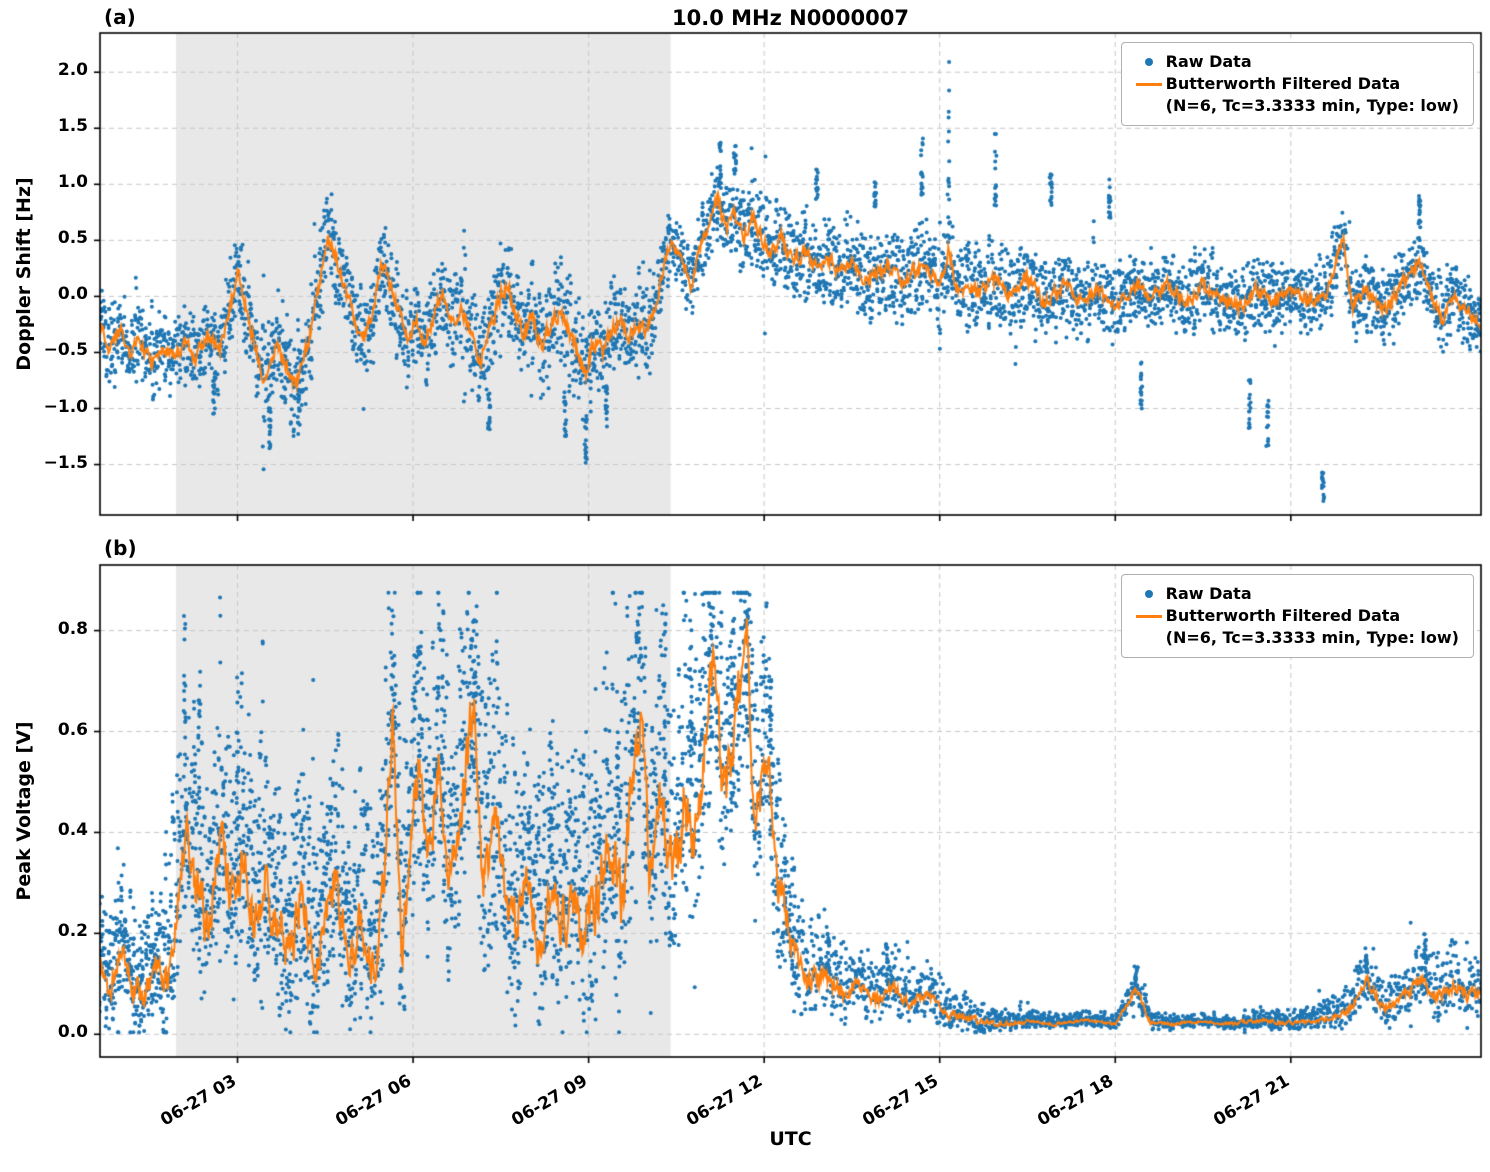 Image resolution: width=1490 pixels, height=1172 pixels. What do you see at coordinates (72, 628) in the screenshot?
I see `y-tick-label: 0.8` at bounding box center [72, 628].